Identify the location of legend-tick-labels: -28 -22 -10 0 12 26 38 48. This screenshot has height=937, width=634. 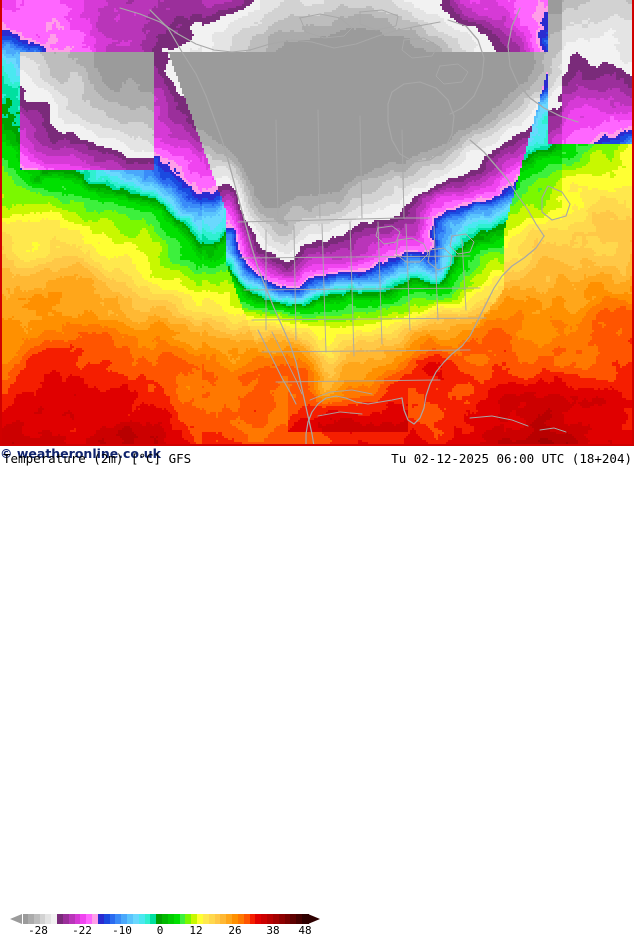
(165, 930).